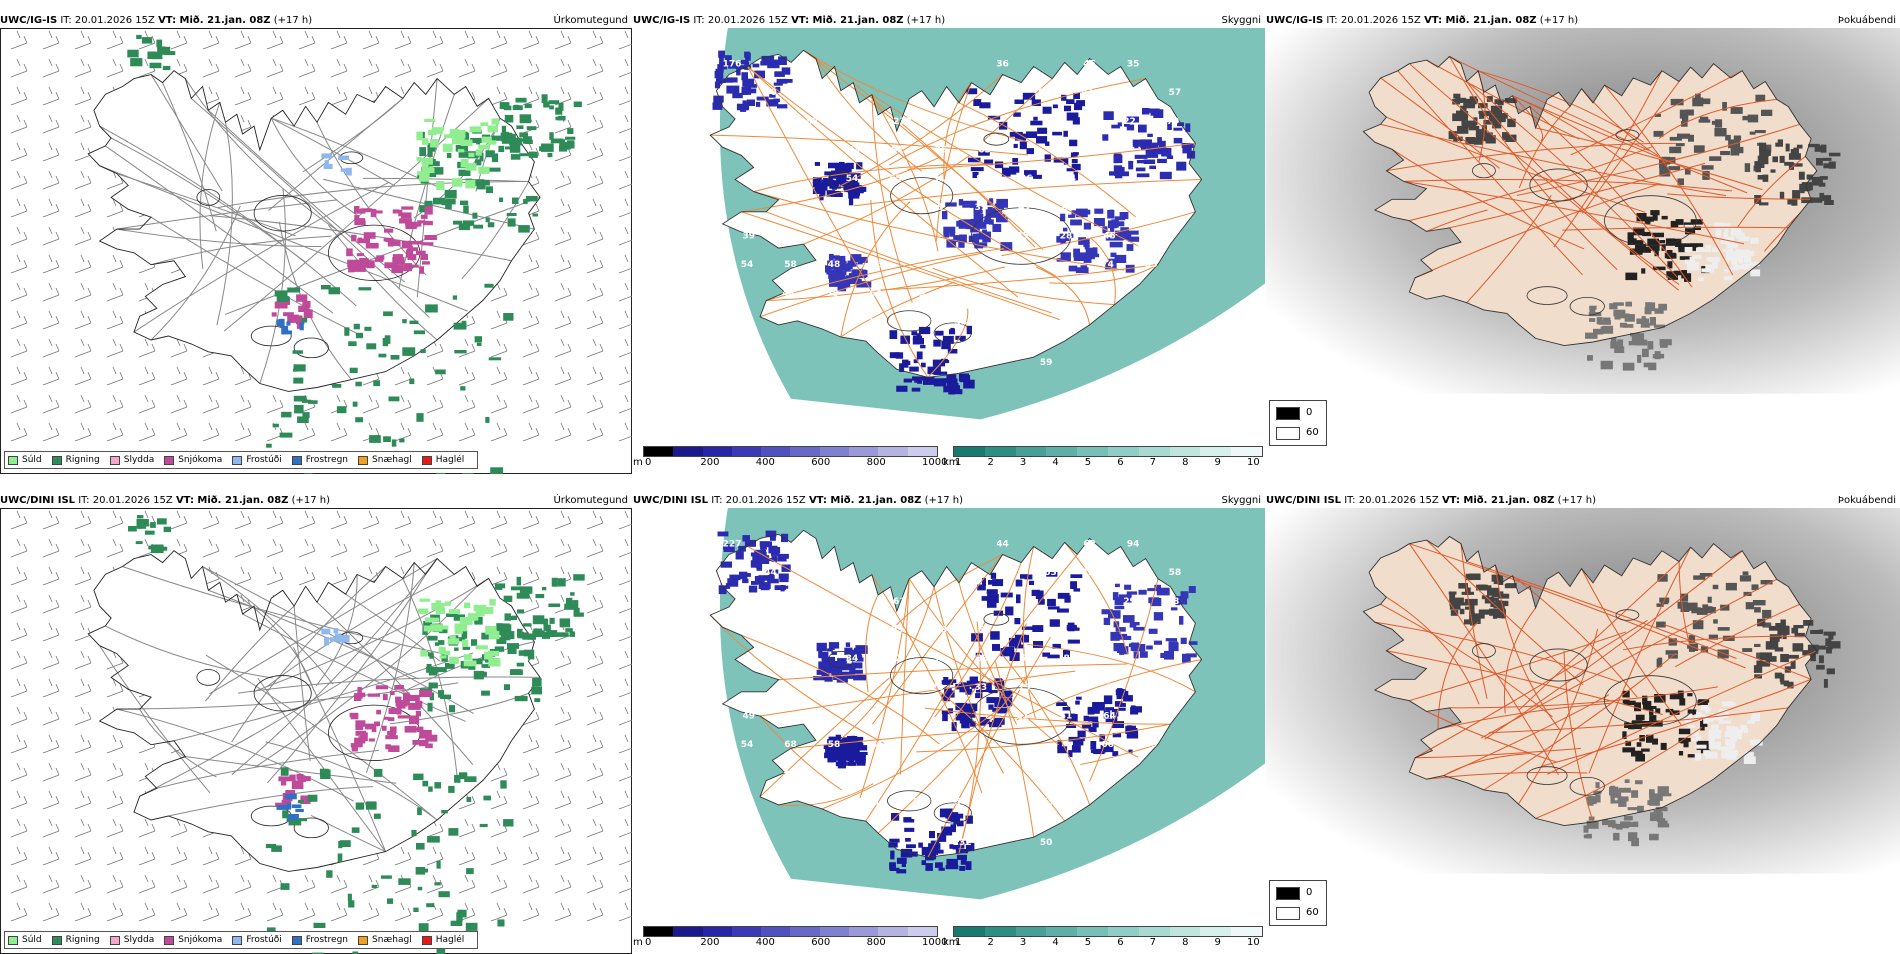 The height and width of the screenshot is (954, 1900). What do you see at coordinates (937, 688) in the screenshot?
I see `ceiling-value: 23` at bounding box center [937, 688].